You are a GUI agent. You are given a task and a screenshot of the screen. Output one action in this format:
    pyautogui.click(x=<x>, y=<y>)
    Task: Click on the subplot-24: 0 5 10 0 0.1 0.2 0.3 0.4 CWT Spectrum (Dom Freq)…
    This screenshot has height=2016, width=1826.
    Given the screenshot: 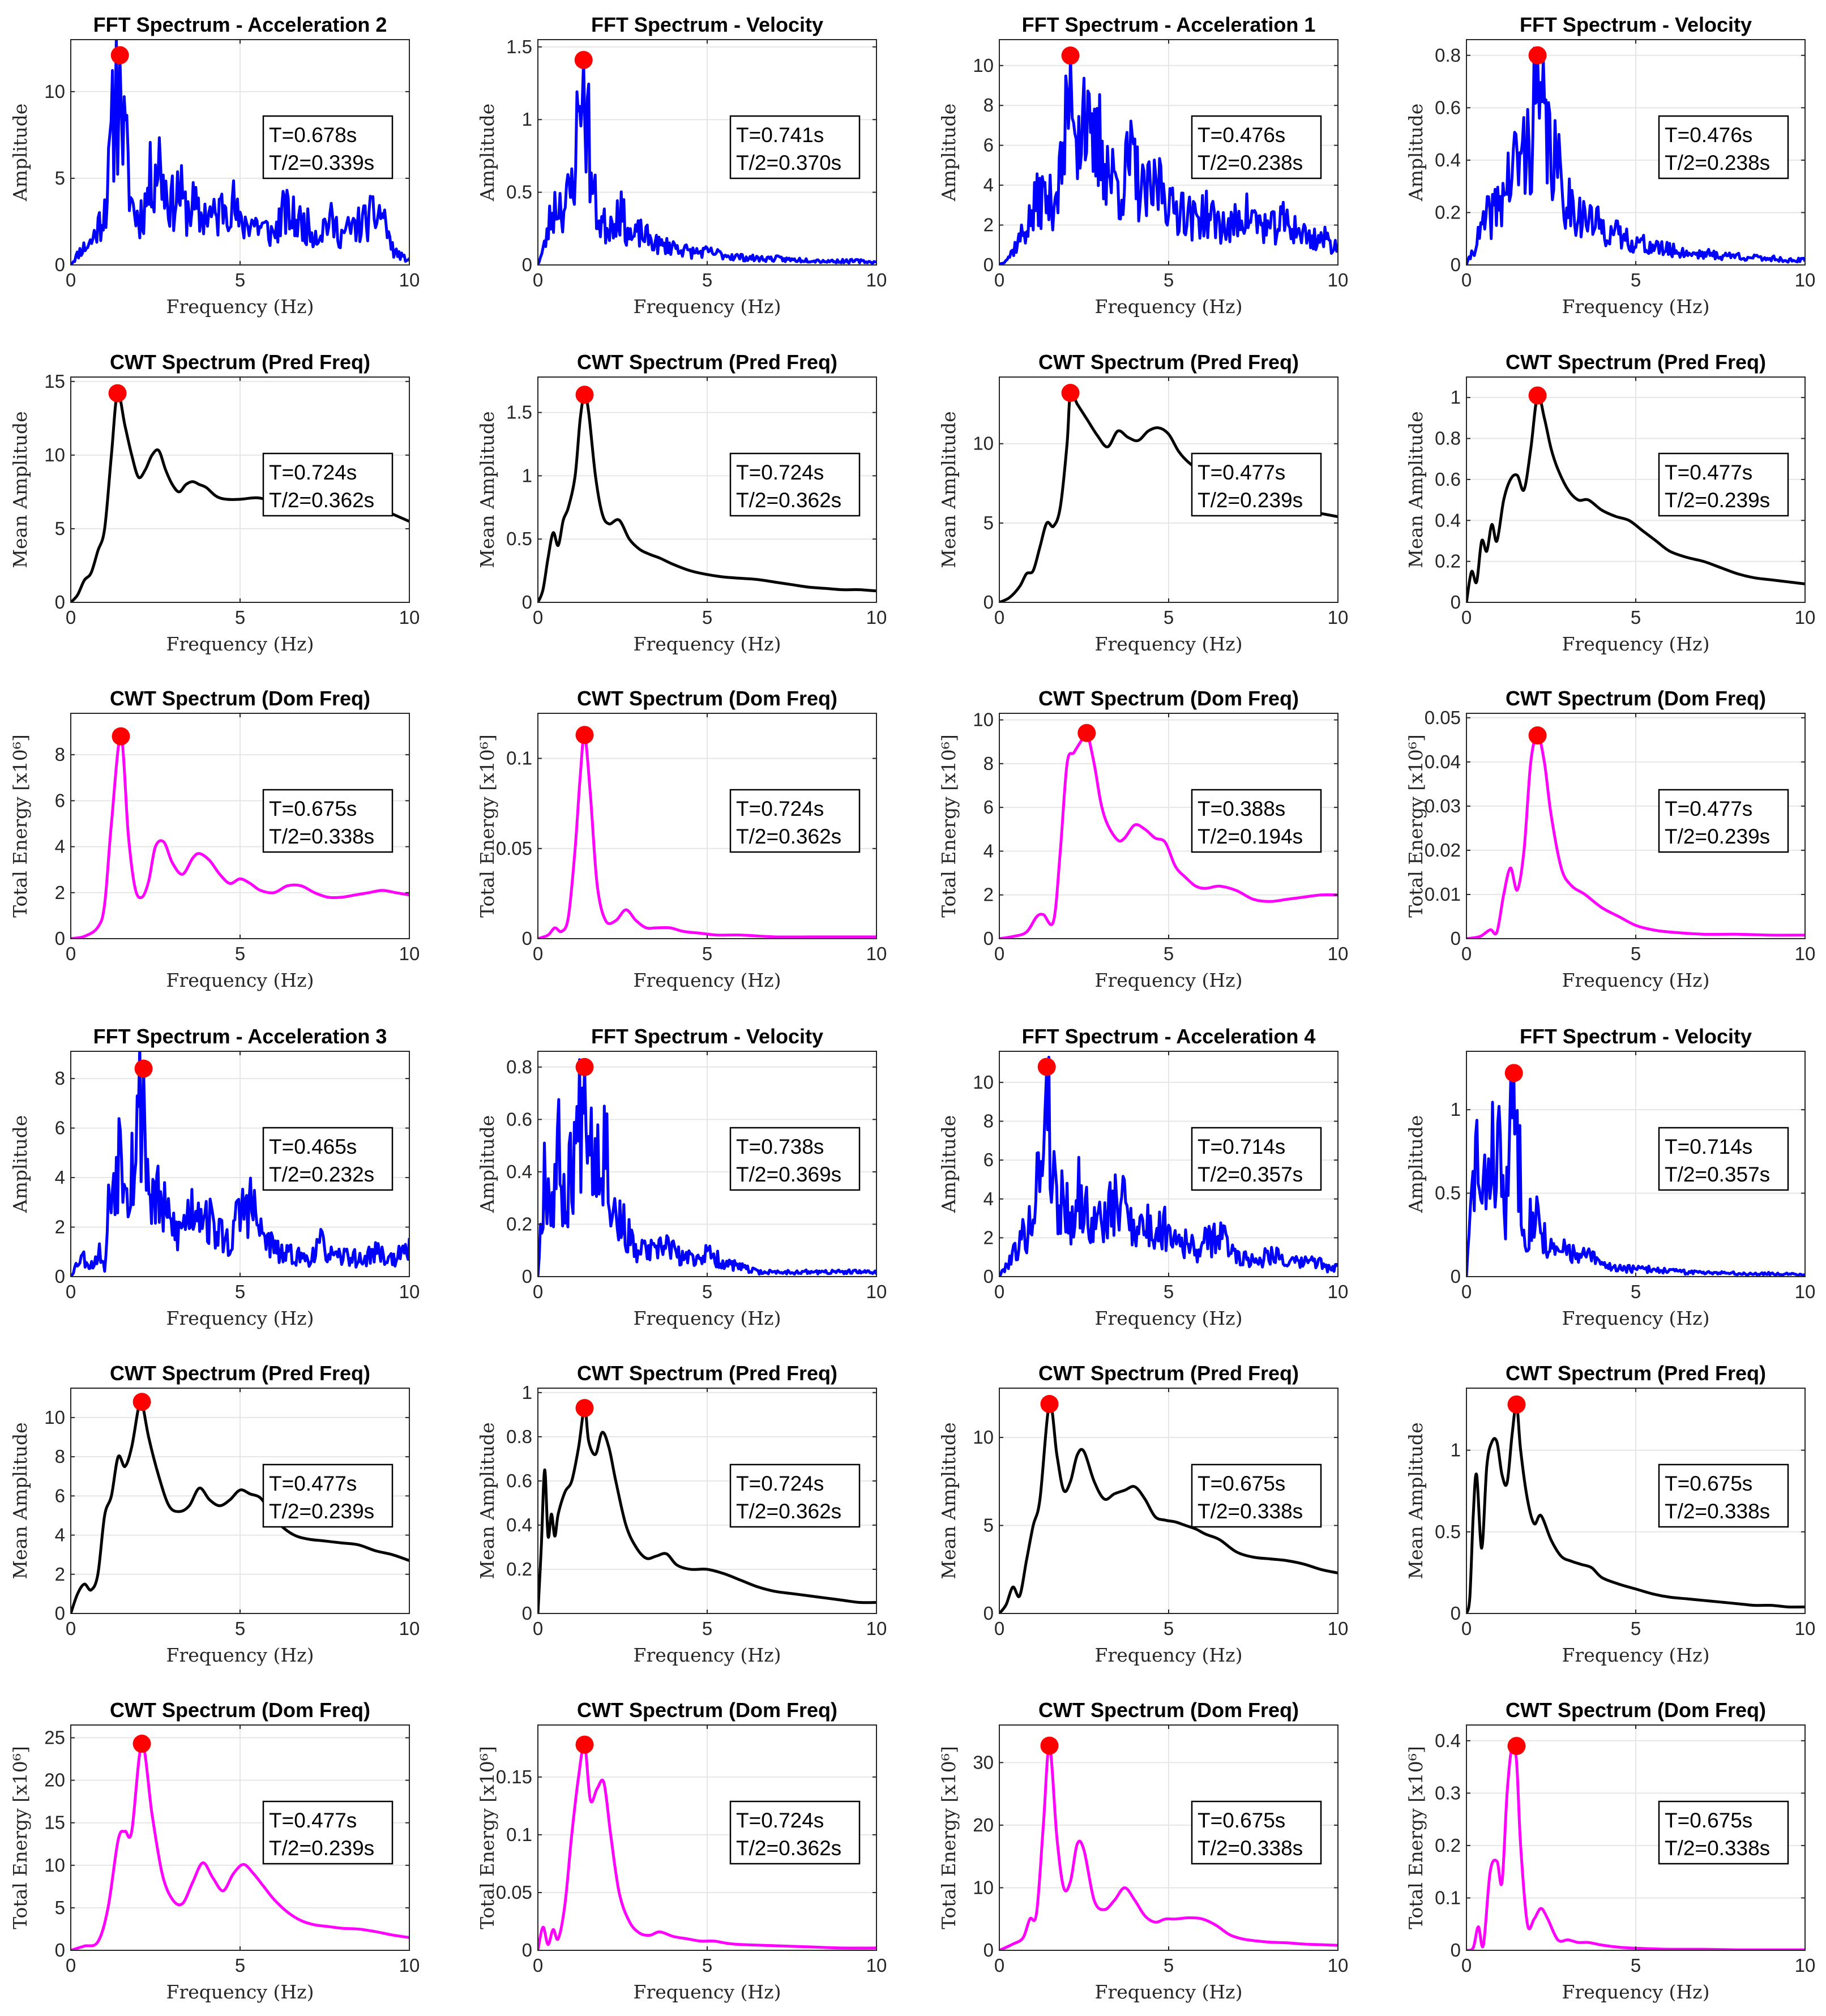 What is the action you would take?
    pyautogui.click(x=1610, y=1850)
    